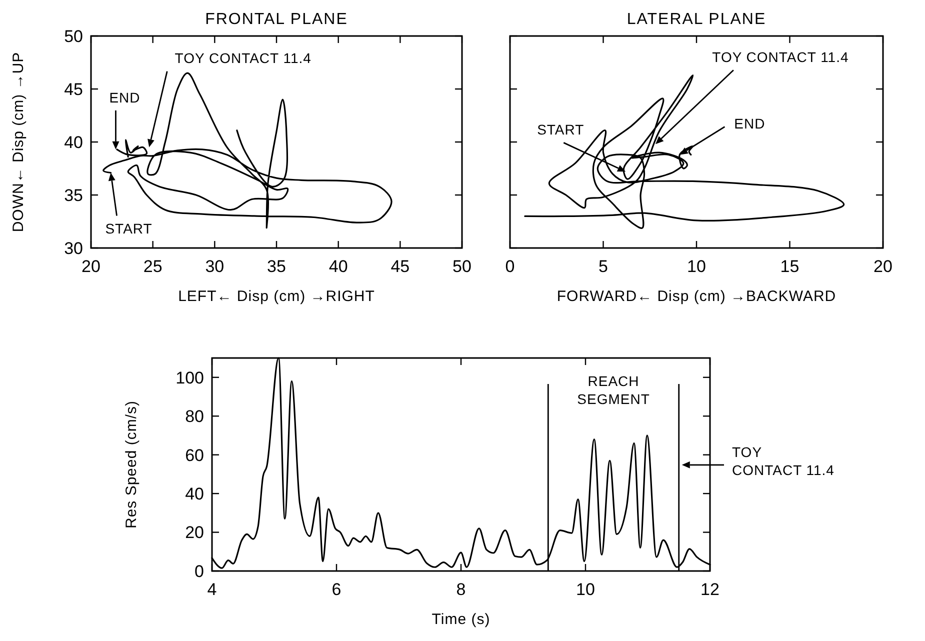  Describe the element at coordinates (194, 416) in the screenshot. I see `y-tick-label: 80` at that location.